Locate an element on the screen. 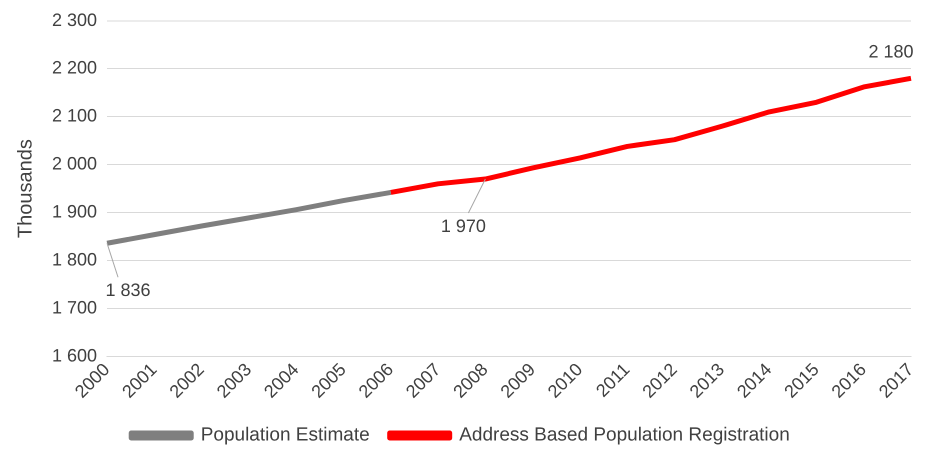 The width and height of the screenshot is (936, 465). y-tick-label: 1 700 is located at coordinates (75, 307).